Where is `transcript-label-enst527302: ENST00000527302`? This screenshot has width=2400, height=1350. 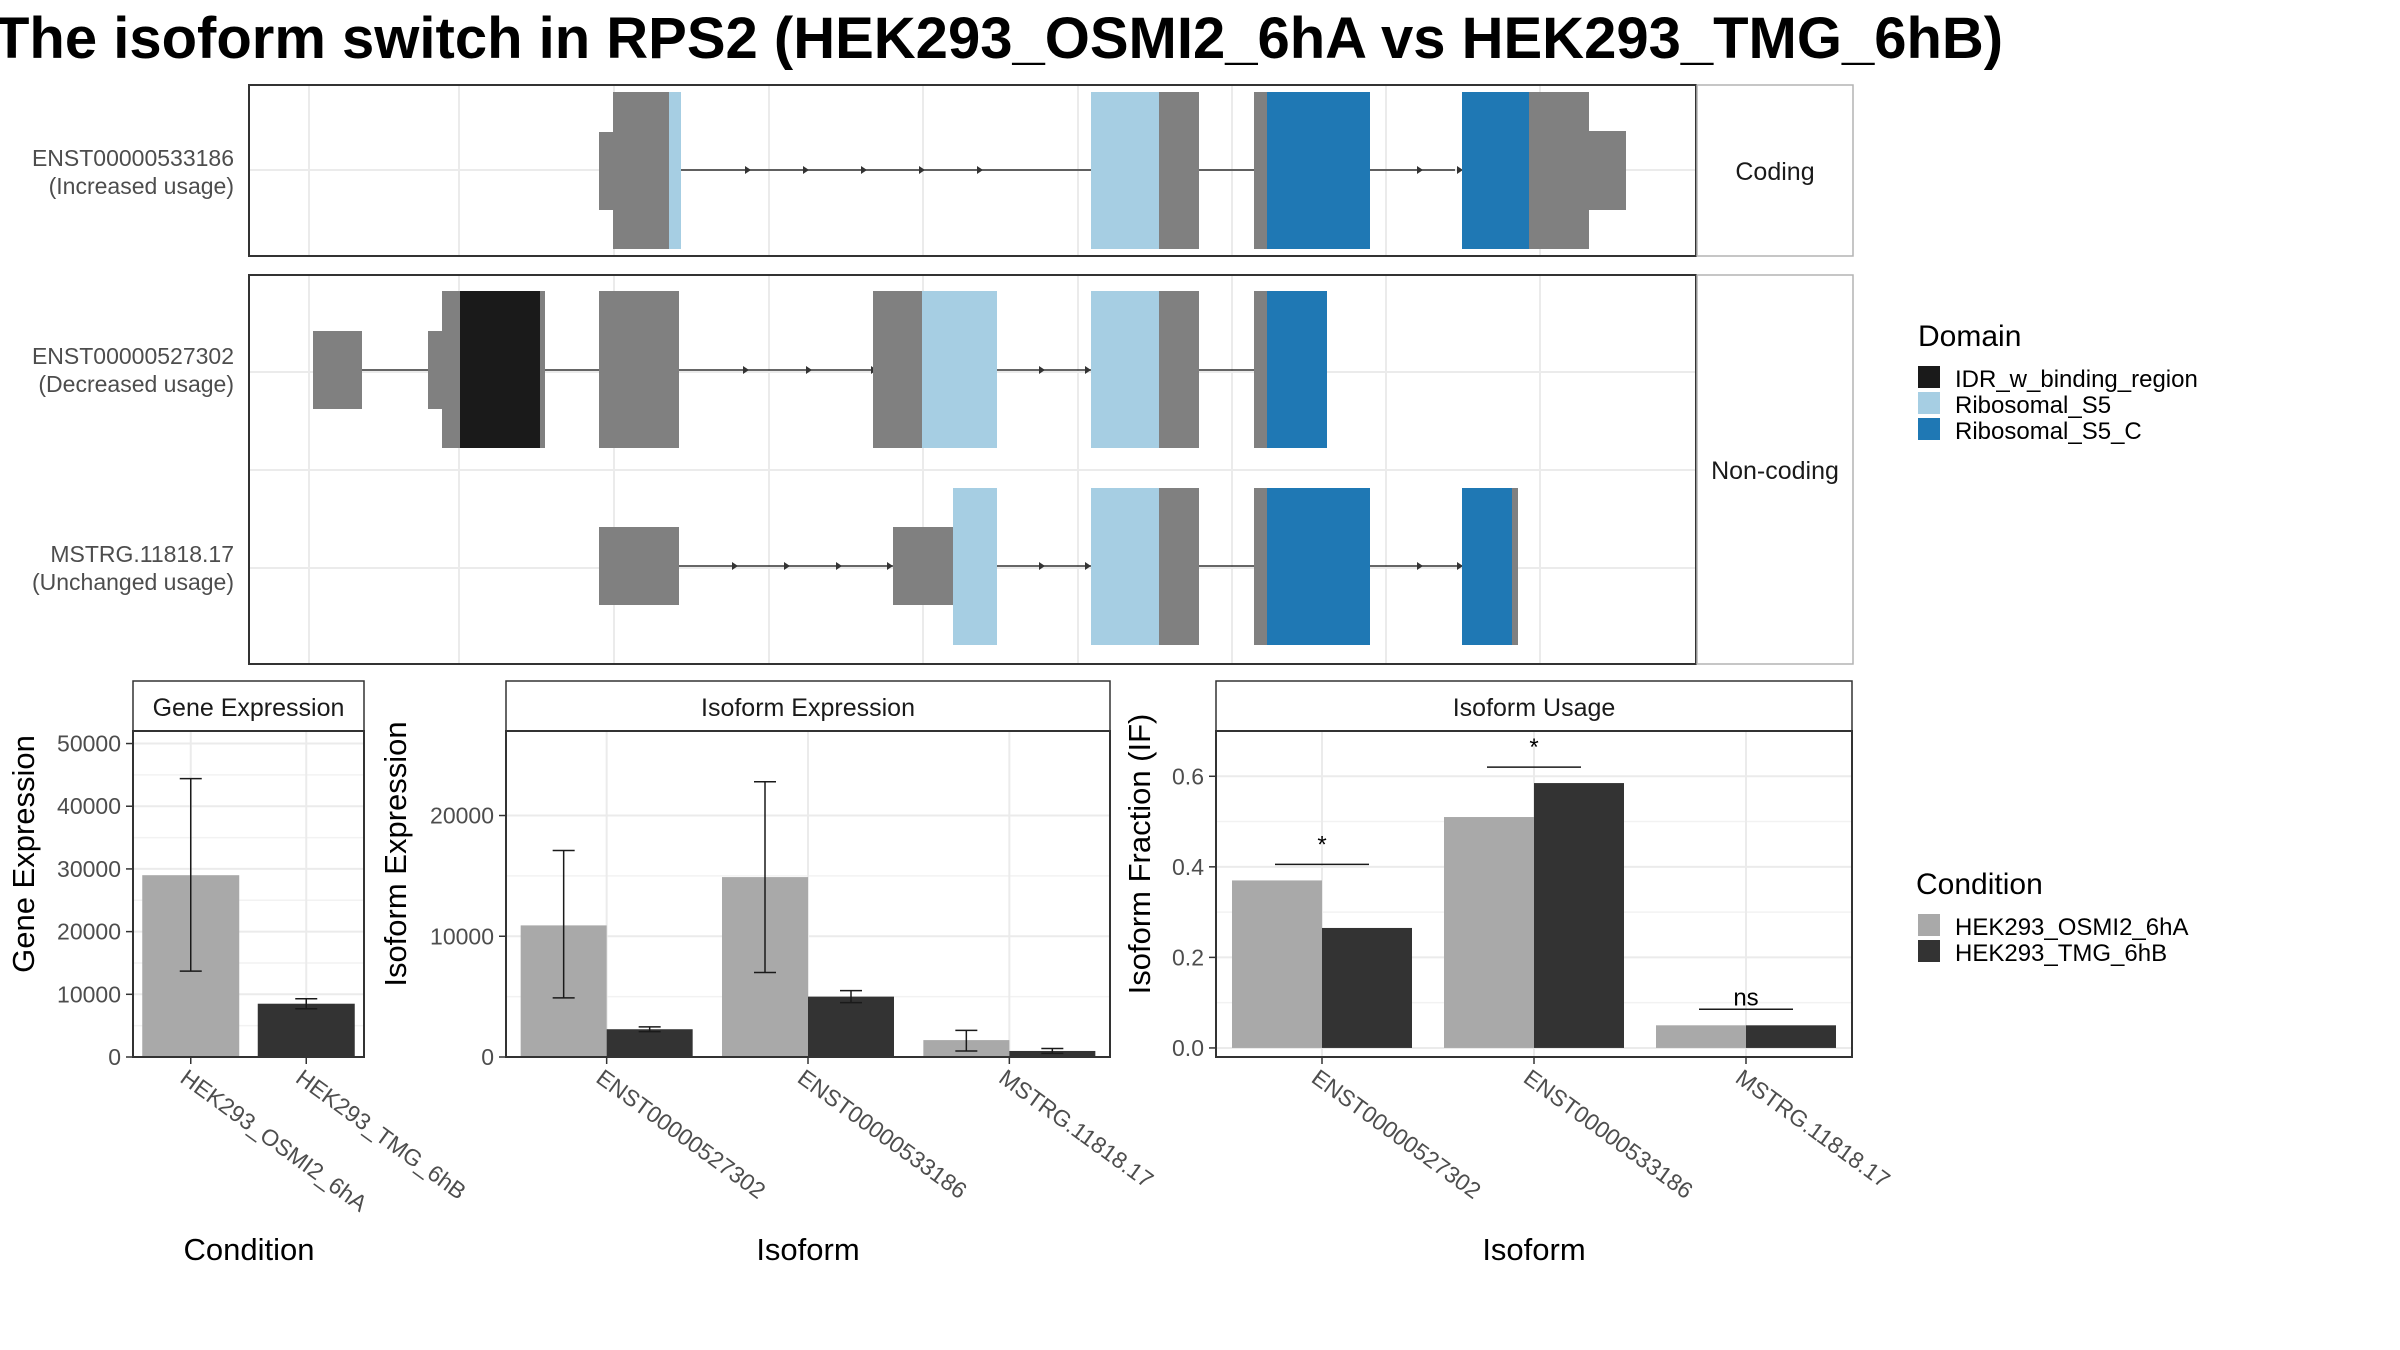 transcript-label-enst527302: ENST00000527302 is located at coordinates (133, 356).